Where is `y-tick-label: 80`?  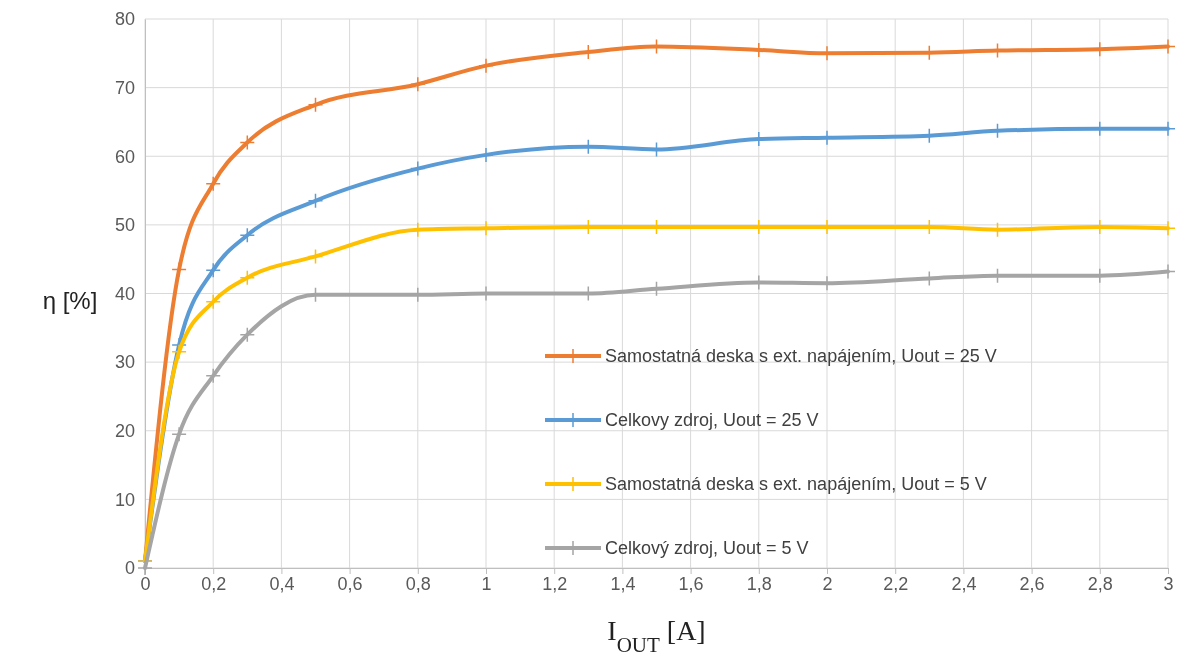
y-tick-label: 80 is located at coordinates (124, 19).